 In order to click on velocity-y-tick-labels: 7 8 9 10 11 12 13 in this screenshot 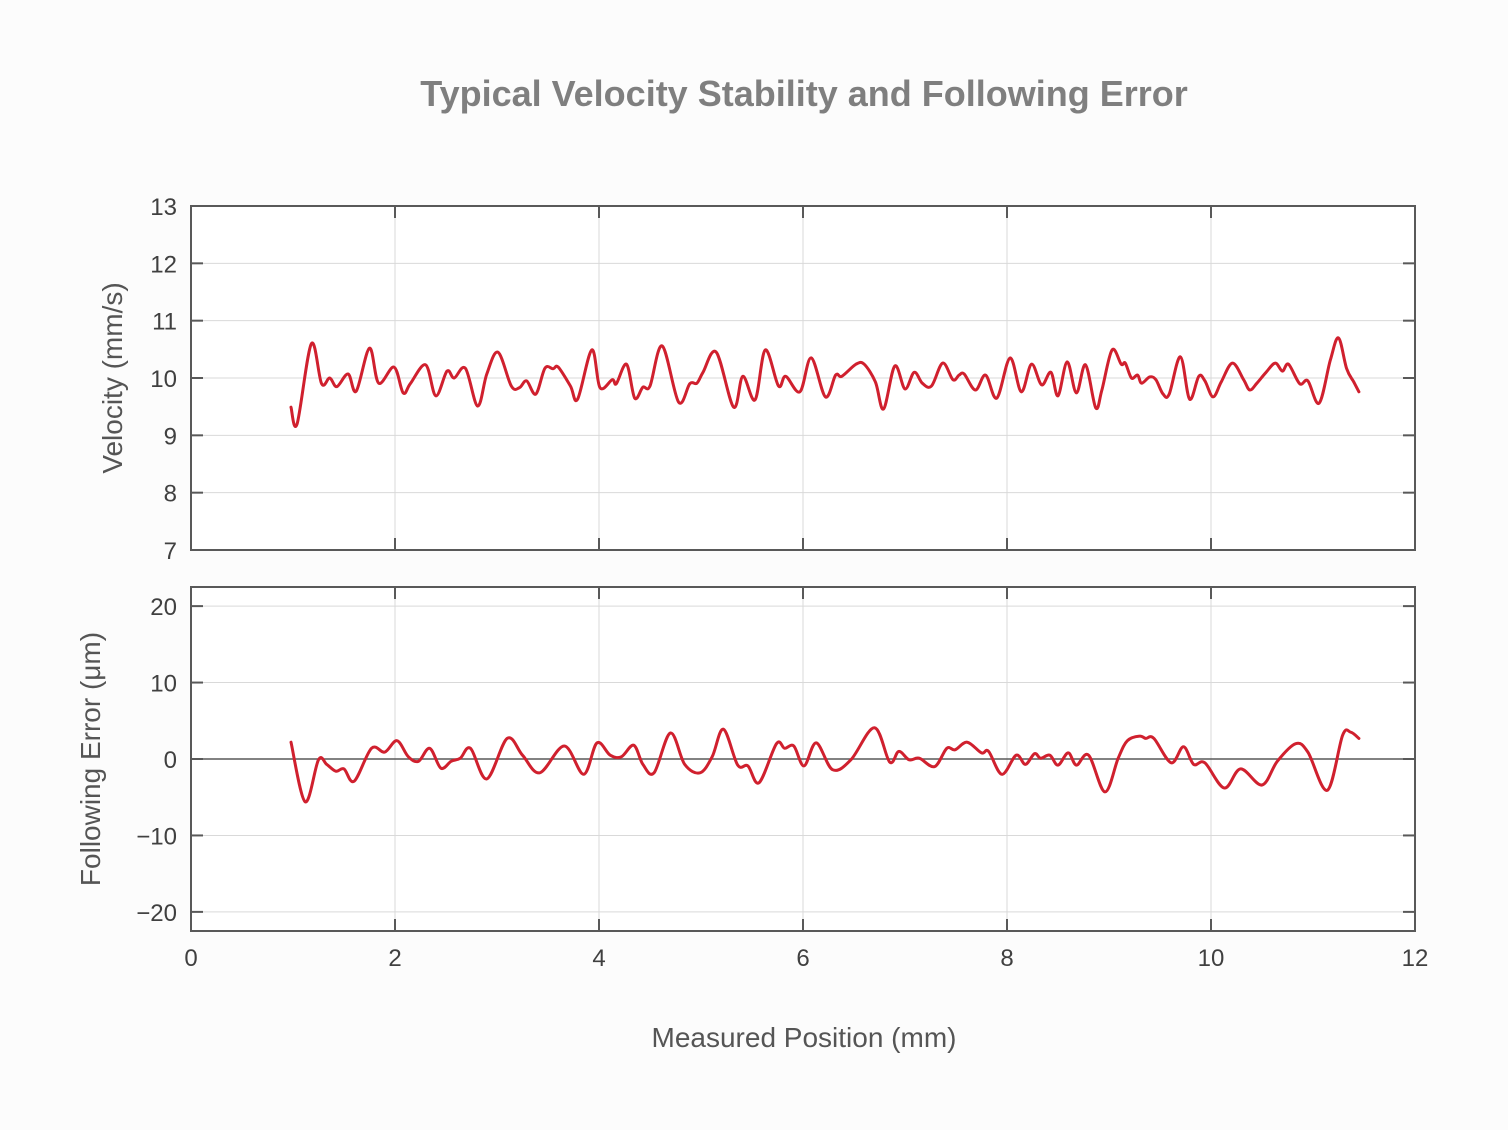, I will do `click(163, 379)`.